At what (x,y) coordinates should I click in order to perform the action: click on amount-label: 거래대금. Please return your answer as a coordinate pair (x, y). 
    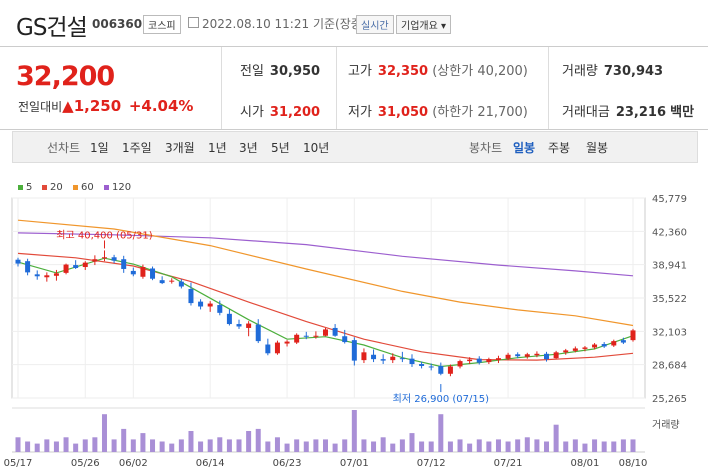
    Looking at the image, I should click on (586, 112).